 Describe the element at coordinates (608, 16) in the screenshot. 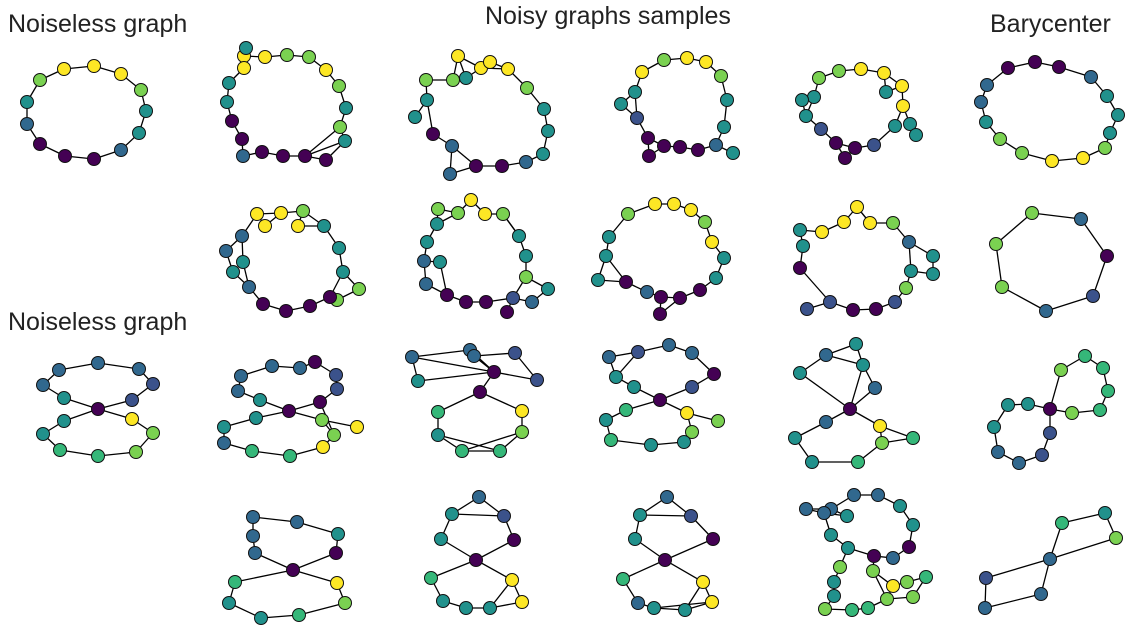

I see `noisy-graphs-title: Noisy graphs samples` at that location.